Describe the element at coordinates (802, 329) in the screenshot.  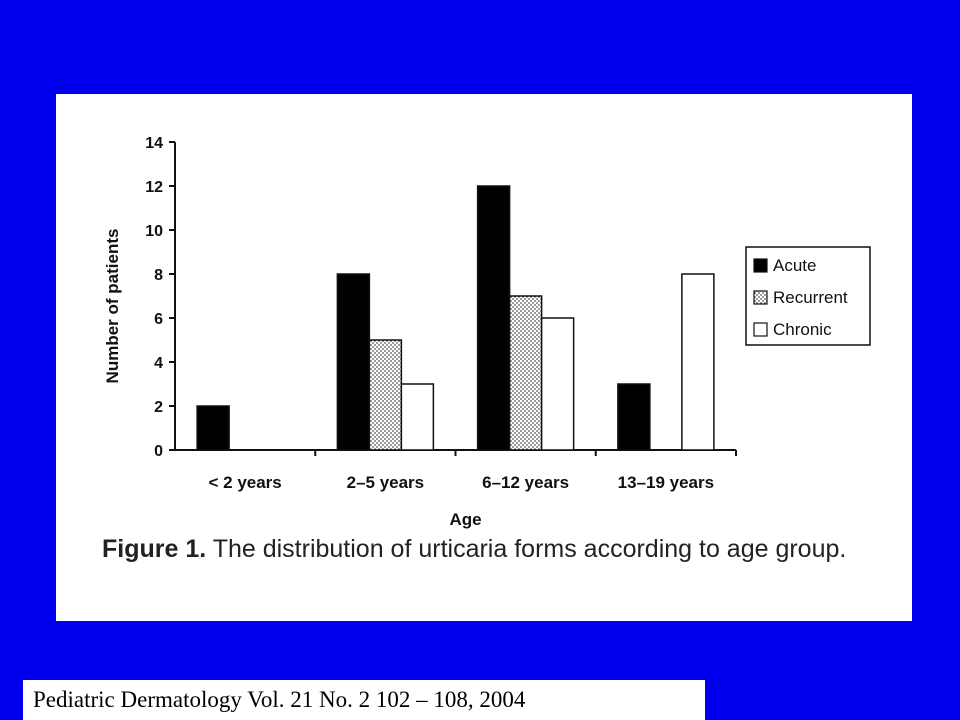
I see `legend-label-chronic: Chronic` at that location.